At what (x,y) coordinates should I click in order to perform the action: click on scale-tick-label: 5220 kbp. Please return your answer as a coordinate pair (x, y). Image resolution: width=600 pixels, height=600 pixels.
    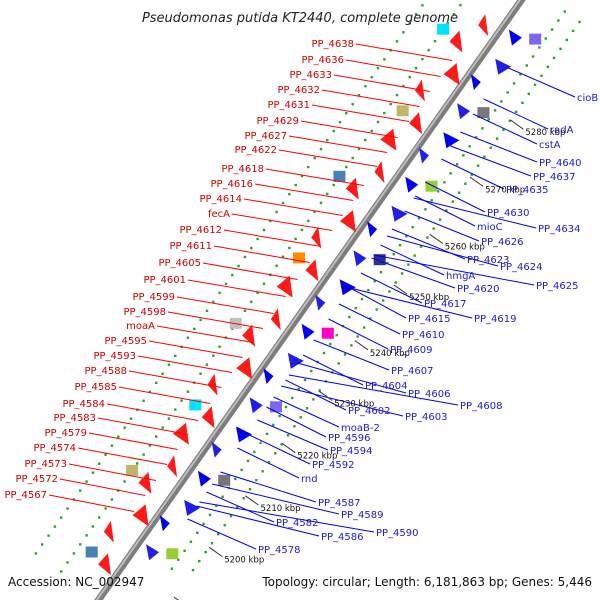
    Looking at the image, I should click on (317, 457).